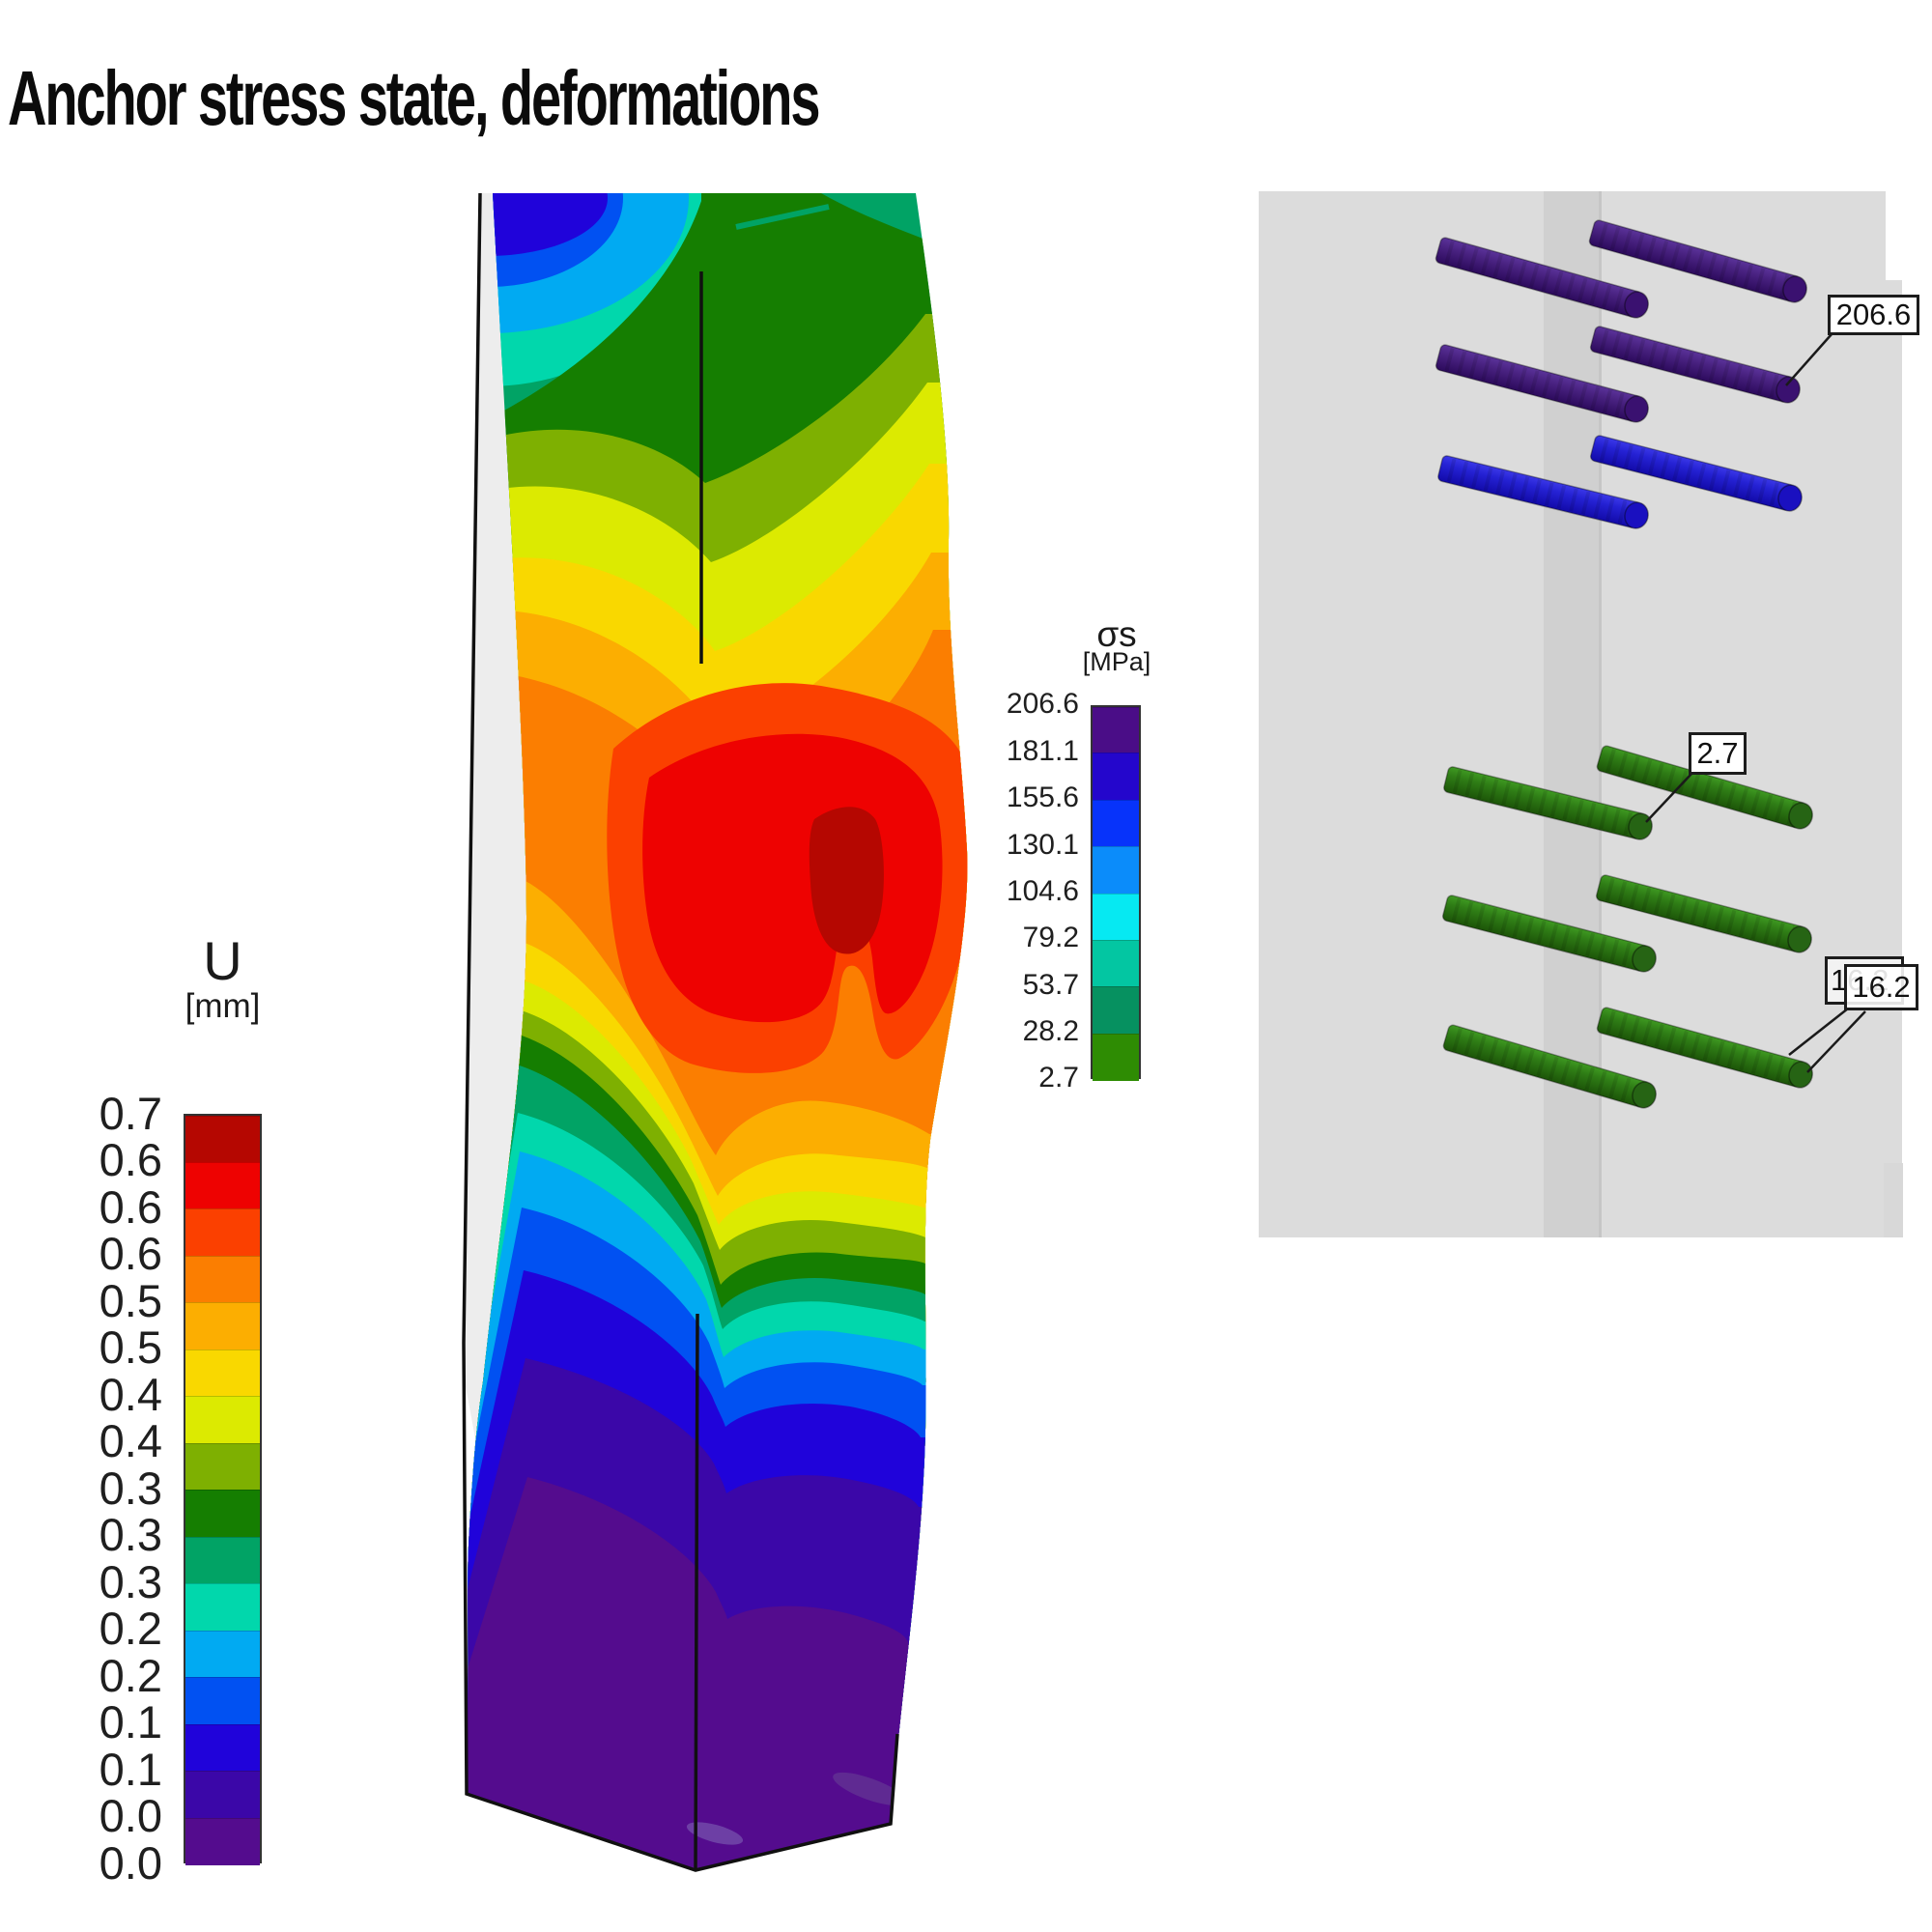 The height and width of the screenshot is (1932, 1932). Describe the element at coordinates (1624, 664) in the screenshot. I see `anchor-rods-group` at that location.